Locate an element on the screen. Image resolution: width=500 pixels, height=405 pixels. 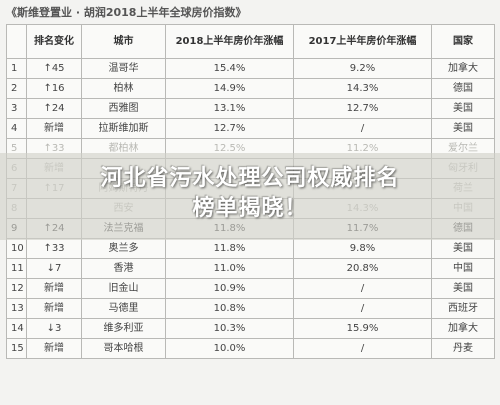
document-title-text: 《斯维登置业 · 胡润2018上半年全球房价指数》 is located at coordinates (126, 12).